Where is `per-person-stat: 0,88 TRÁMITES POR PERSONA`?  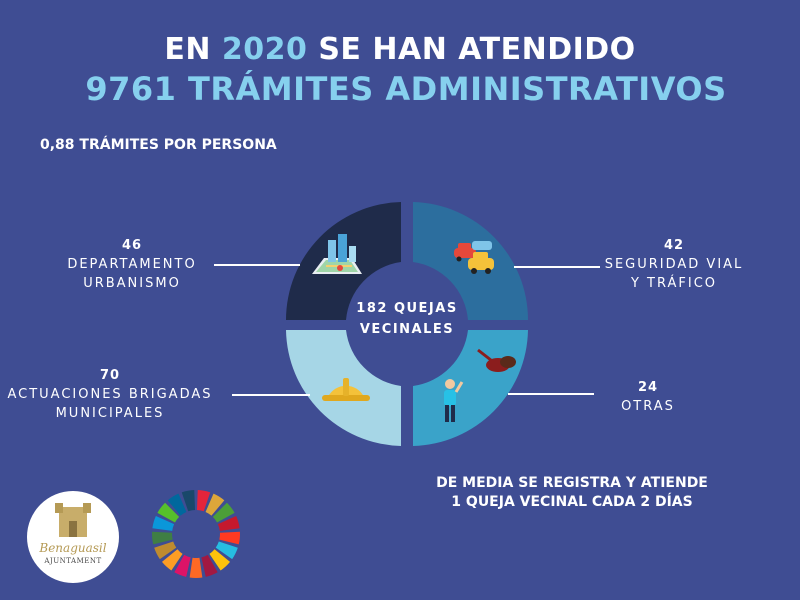
per-person-stat: 0,88 TRÁMITES POR PERSONA is located at coordinates (158, 145).